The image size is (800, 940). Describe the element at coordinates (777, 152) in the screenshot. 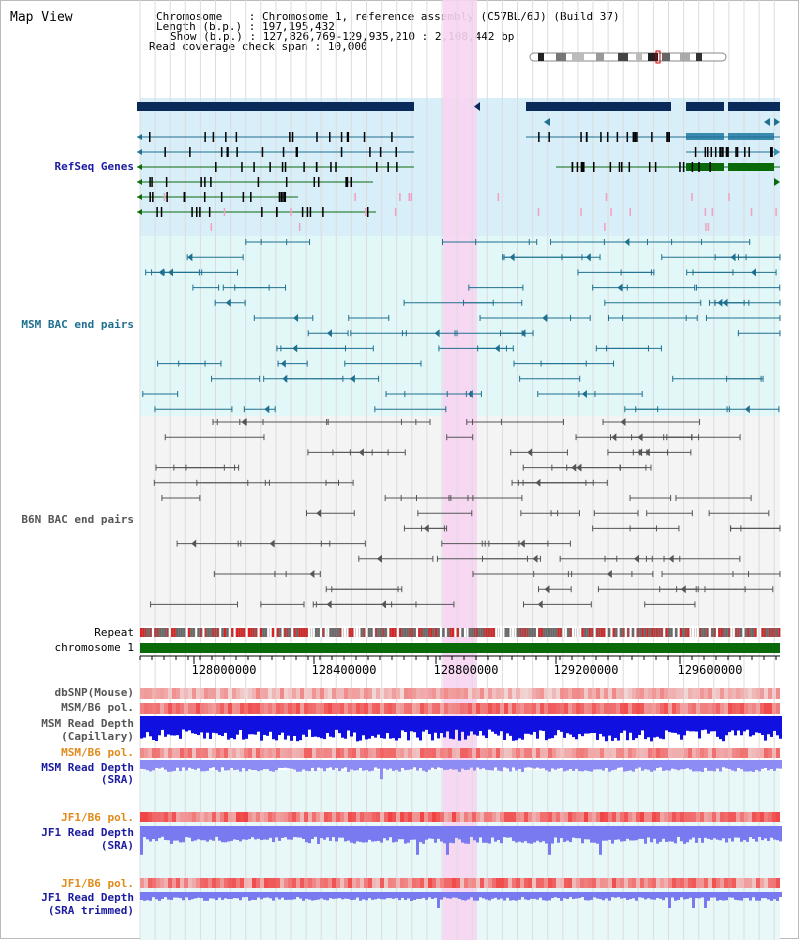

I see `transcript-arrow` at that location.